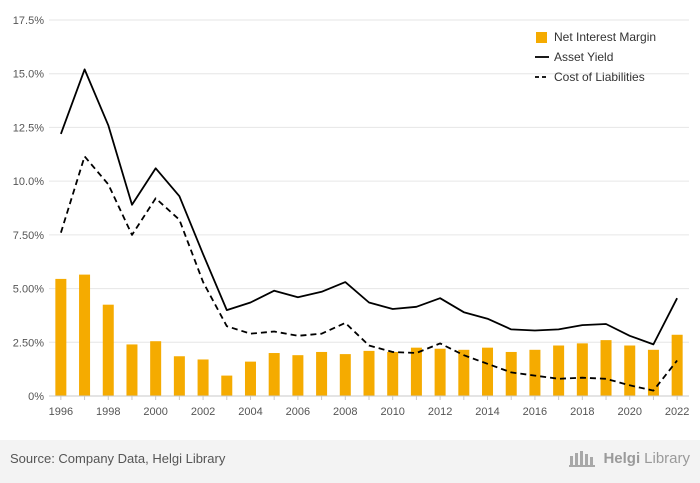 Image resolution: width=700 pixels, height=483 pixels. I want to click on legend-label: Asset Yield, so click(583, 57).